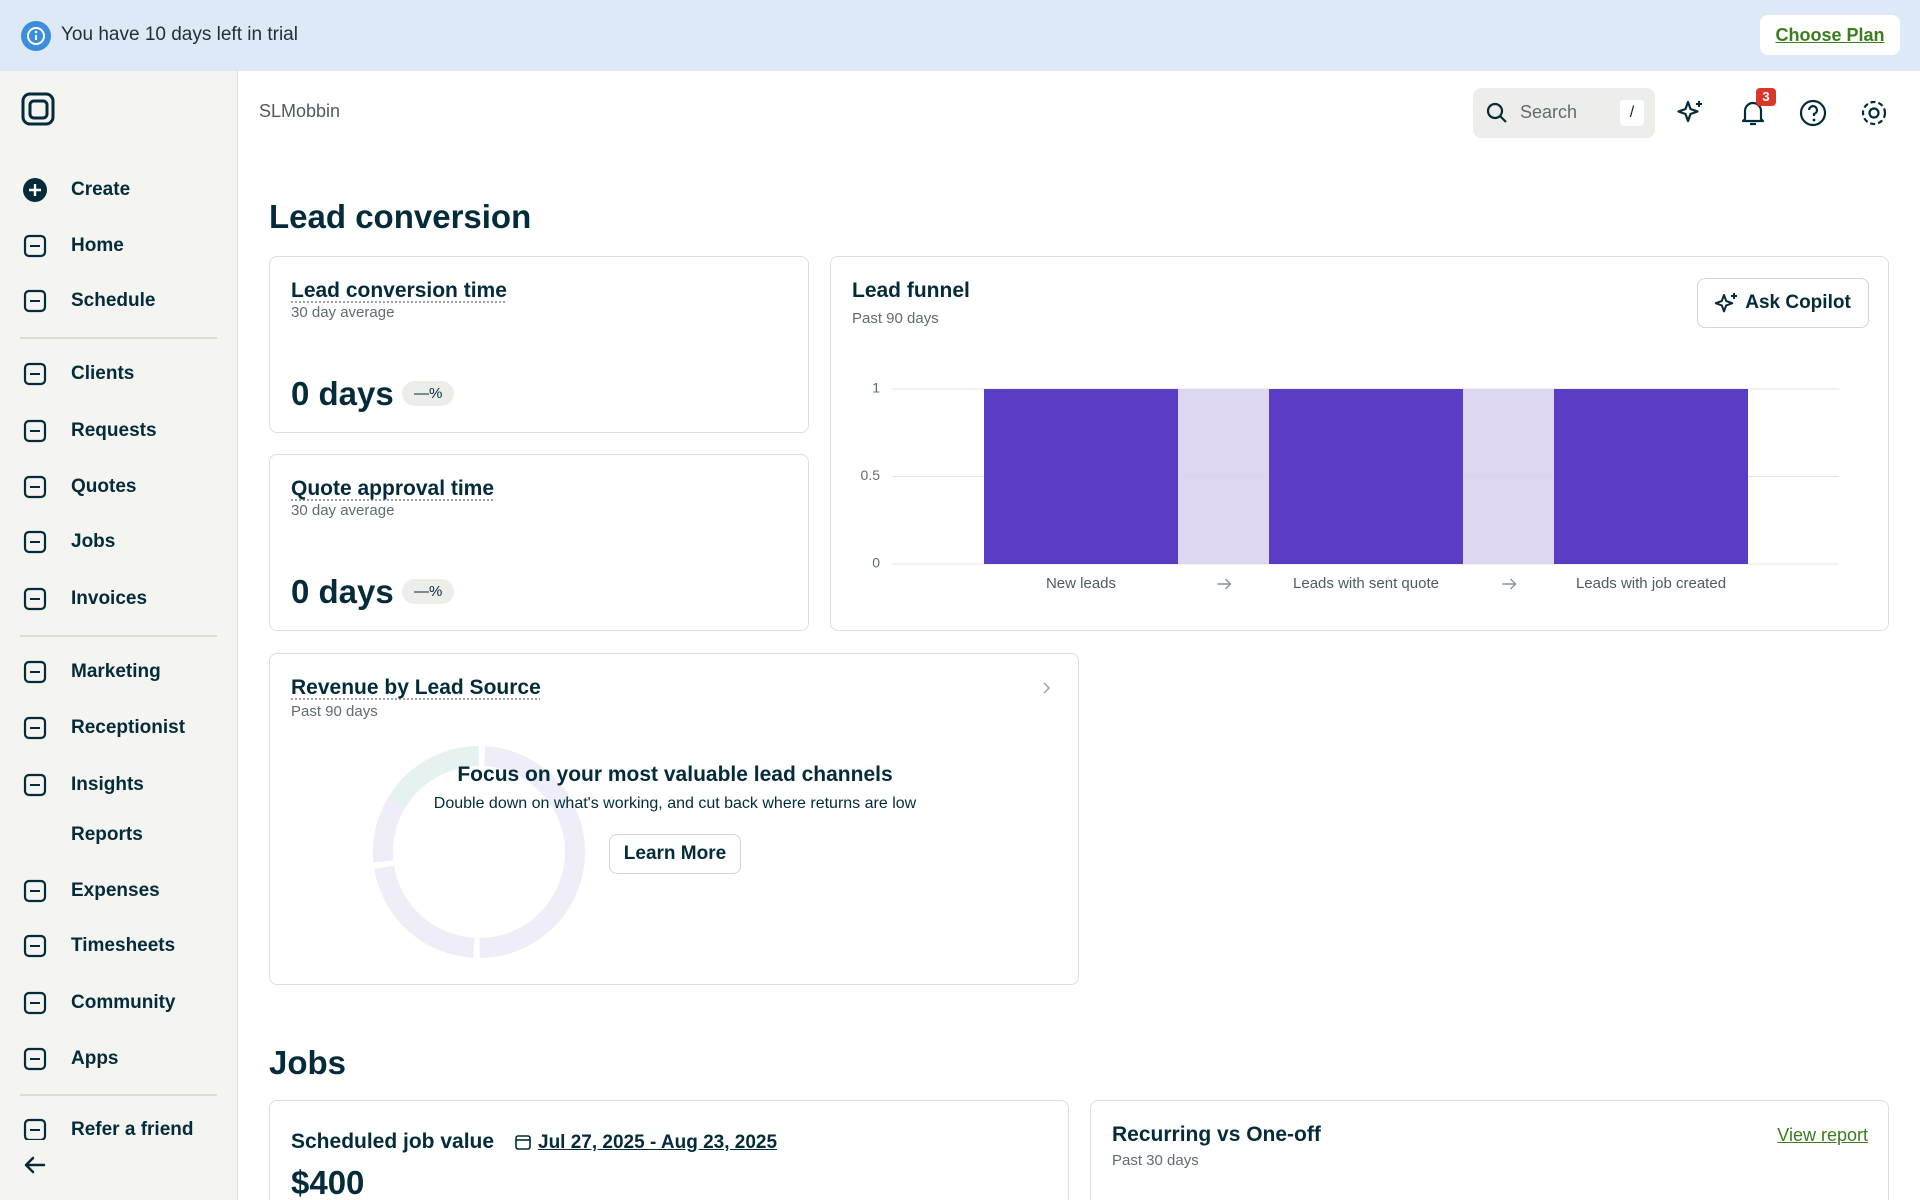  I want to click on card-subtitle: Past 90 days, so click(334, 711).